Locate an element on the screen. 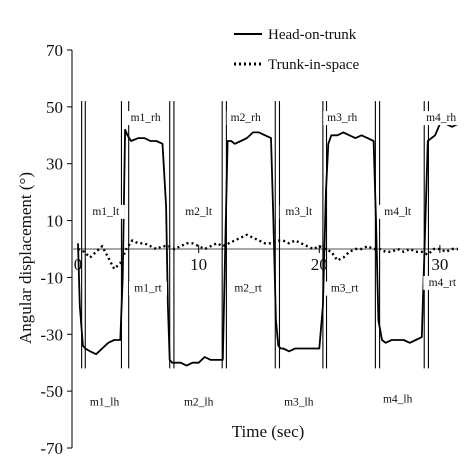 This screenshot has height=473, width=474. annotation-label: m3_rt is located at coordinates (345, 289).